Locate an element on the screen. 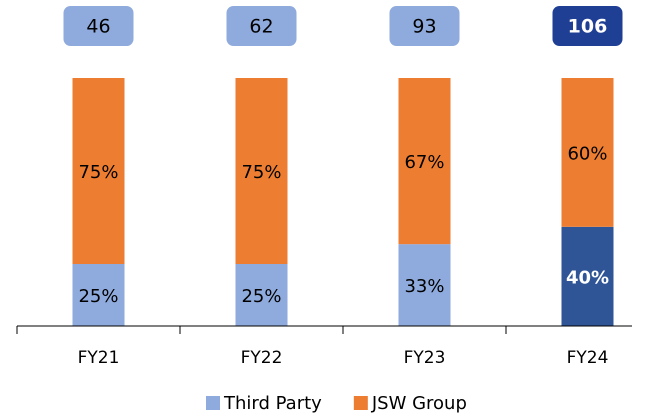  total-label: 106 is located at coordinates (588, 27).